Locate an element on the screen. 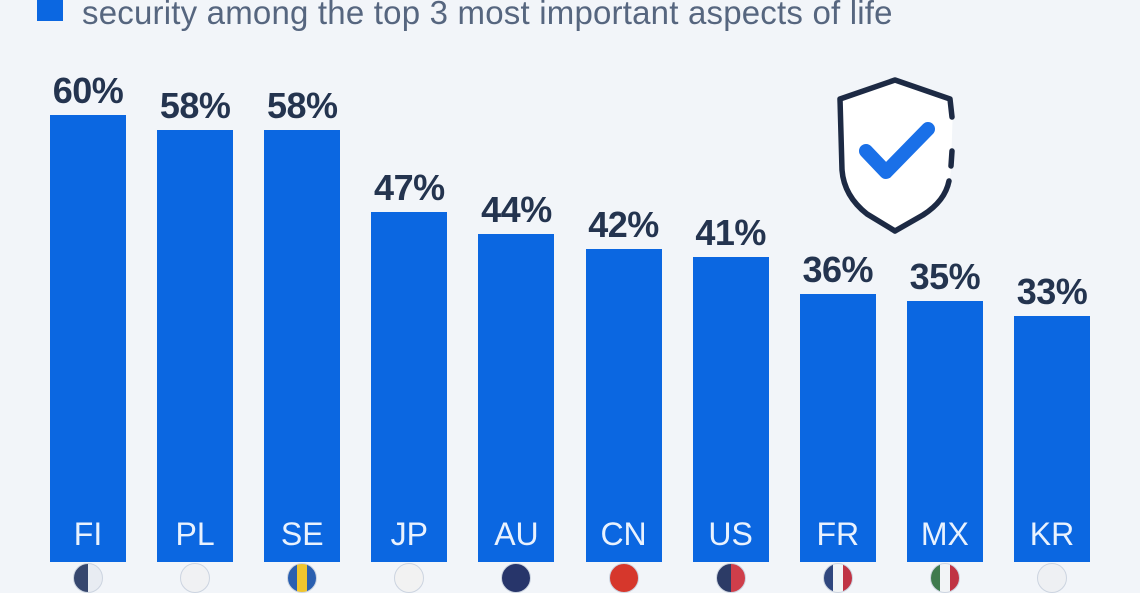 Image resolution: width=1140 pixels, height=593 pixels. bar-category-label: FI is located at coordinates (88, 534).